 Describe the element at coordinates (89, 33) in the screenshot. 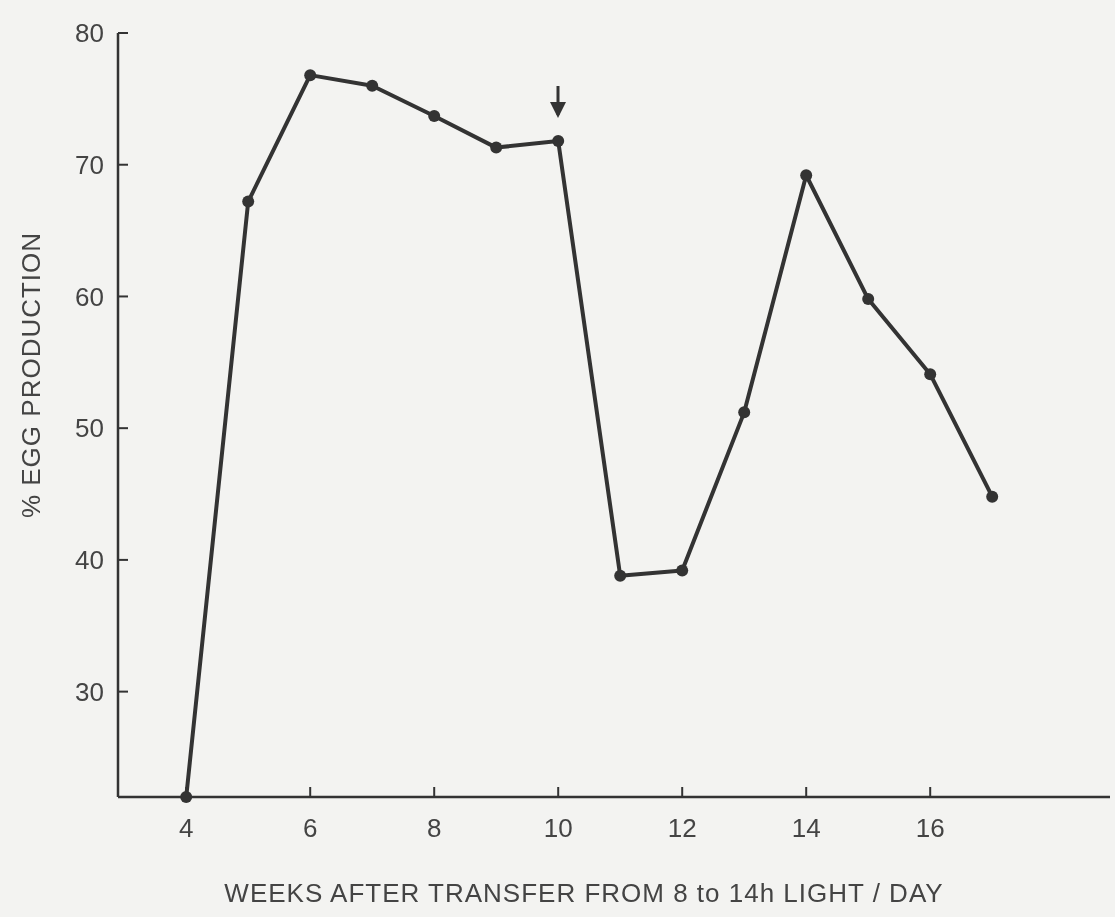

I see `y-tick-label: 80` at that location.